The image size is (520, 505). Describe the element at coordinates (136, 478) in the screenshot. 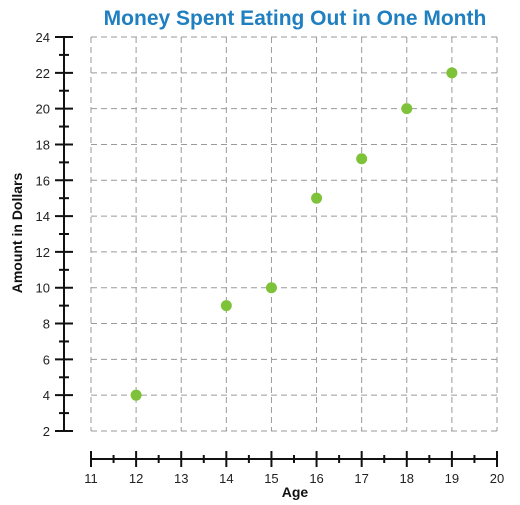

I see `x-tick-label: 12` at that location.